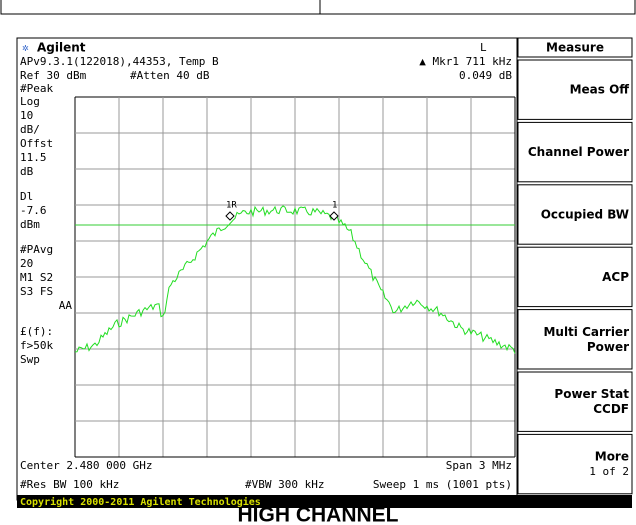 This screenshot has width=636, height=525. I want to click on marker-diamonds, so click(282, 216).